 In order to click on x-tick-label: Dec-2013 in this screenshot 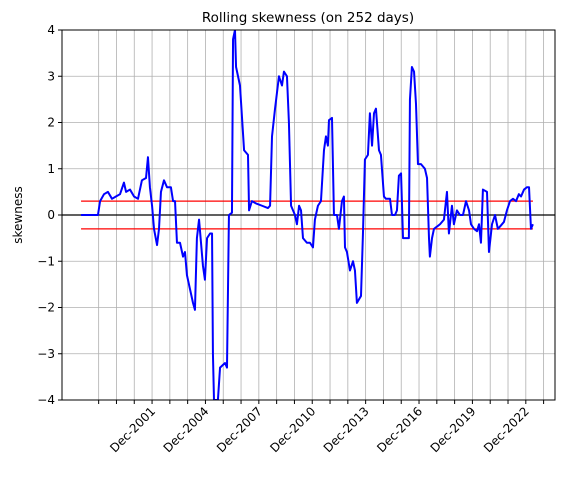, I will do `click(346, 429)`.